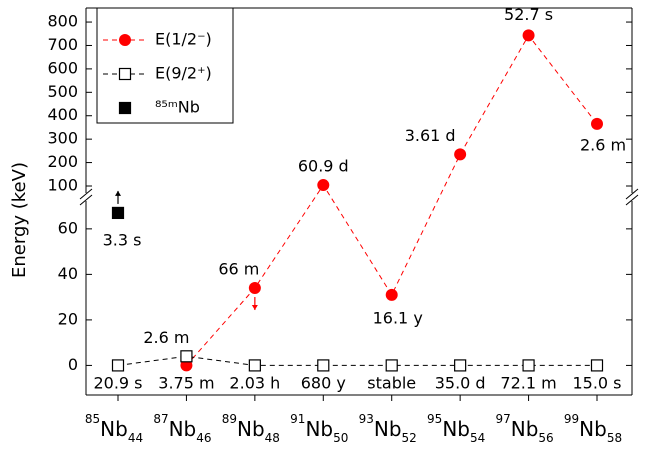  I want to click on neutron-number: 46, so click(203, 438).